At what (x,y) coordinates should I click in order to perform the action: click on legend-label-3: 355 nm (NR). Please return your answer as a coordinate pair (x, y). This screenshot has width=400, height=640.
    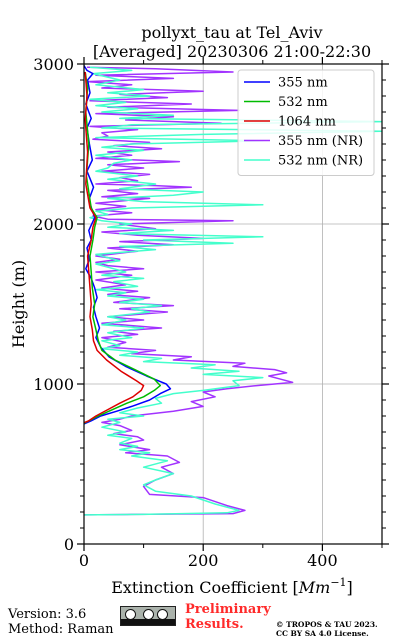
    Looking at the image, I should click on (320, 141).